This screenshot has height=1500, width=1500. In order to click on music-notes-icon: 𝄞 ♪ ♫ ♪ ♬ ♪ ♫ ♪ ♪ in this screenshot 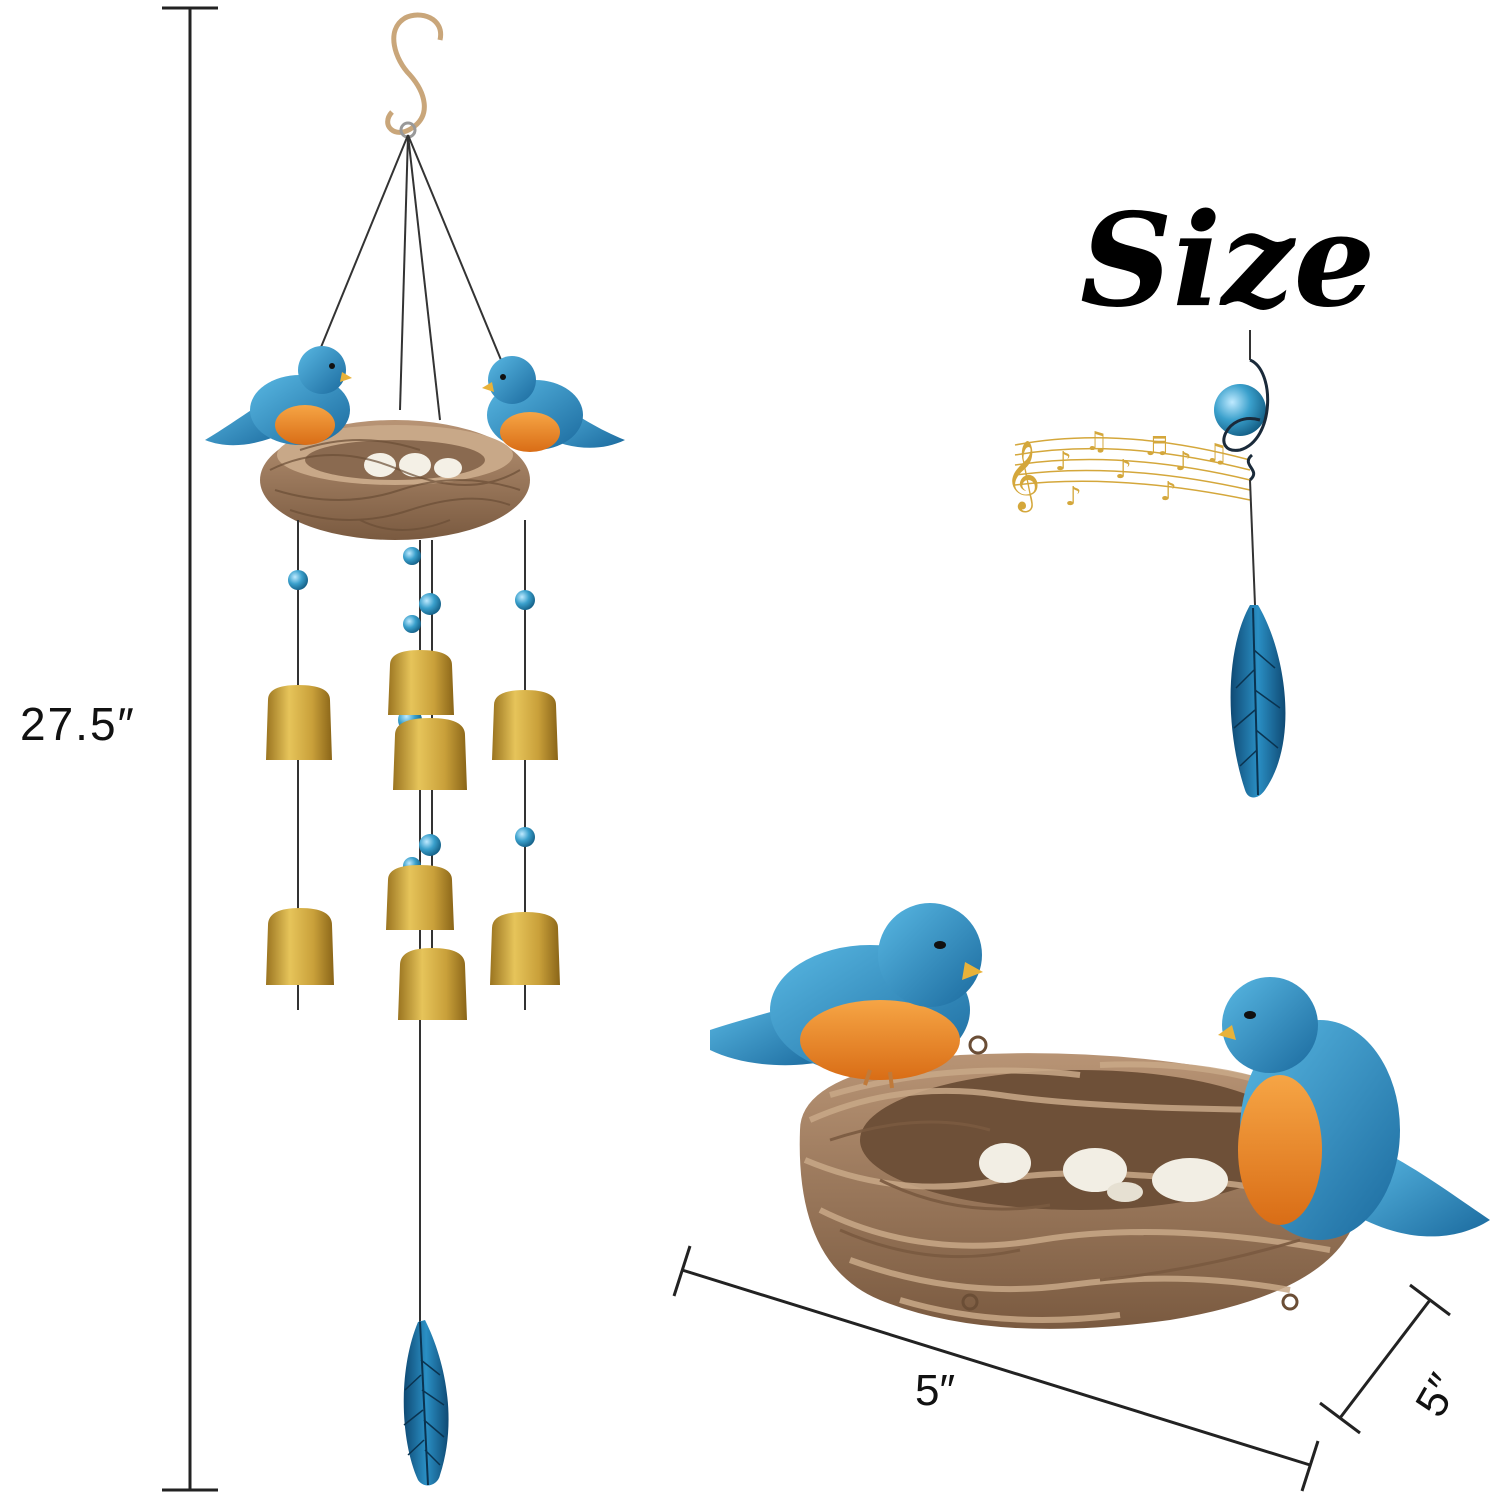, I will do `click(1128, 469)`.